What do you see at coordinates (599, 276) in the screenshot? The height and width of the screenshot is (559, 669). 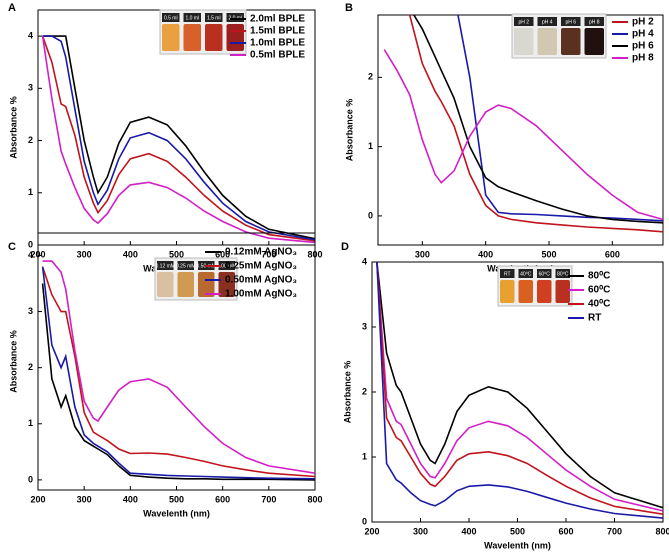 I see `legend-label: 80⁰C` at bounding box center [599, 276].